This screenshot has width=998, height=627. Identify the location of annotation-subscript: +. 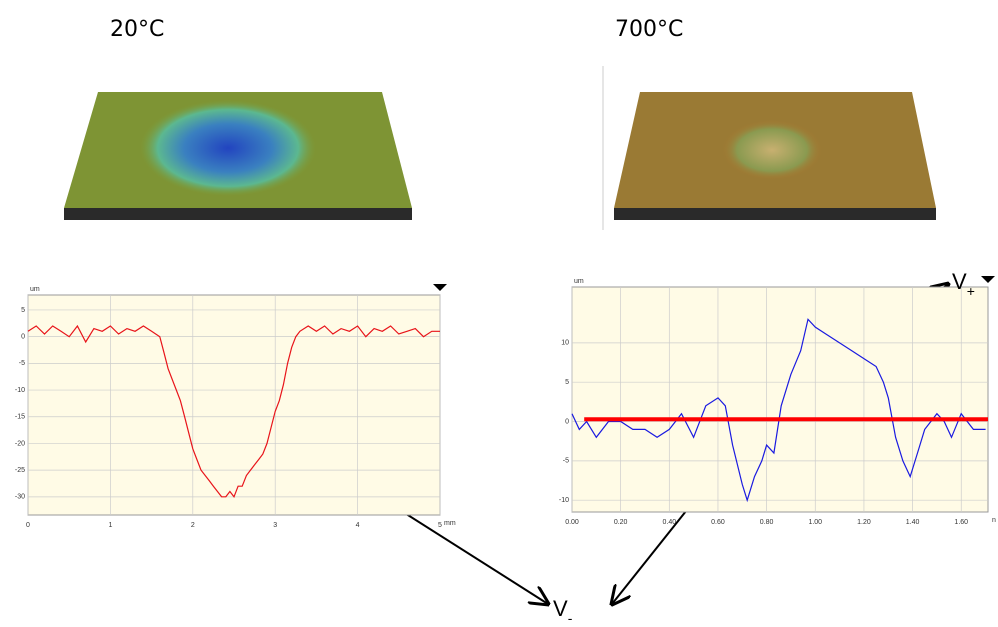
(971, 291).